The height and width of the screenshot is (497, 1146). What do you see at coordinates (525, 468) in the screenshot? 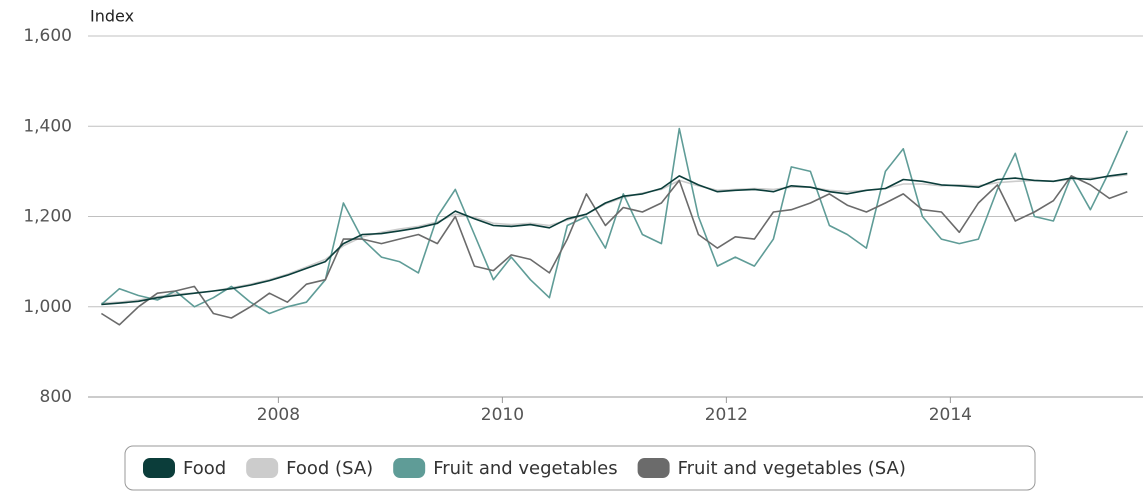
I see `legend-label: Fruit and vegetables` at bounding box center [525, 468].